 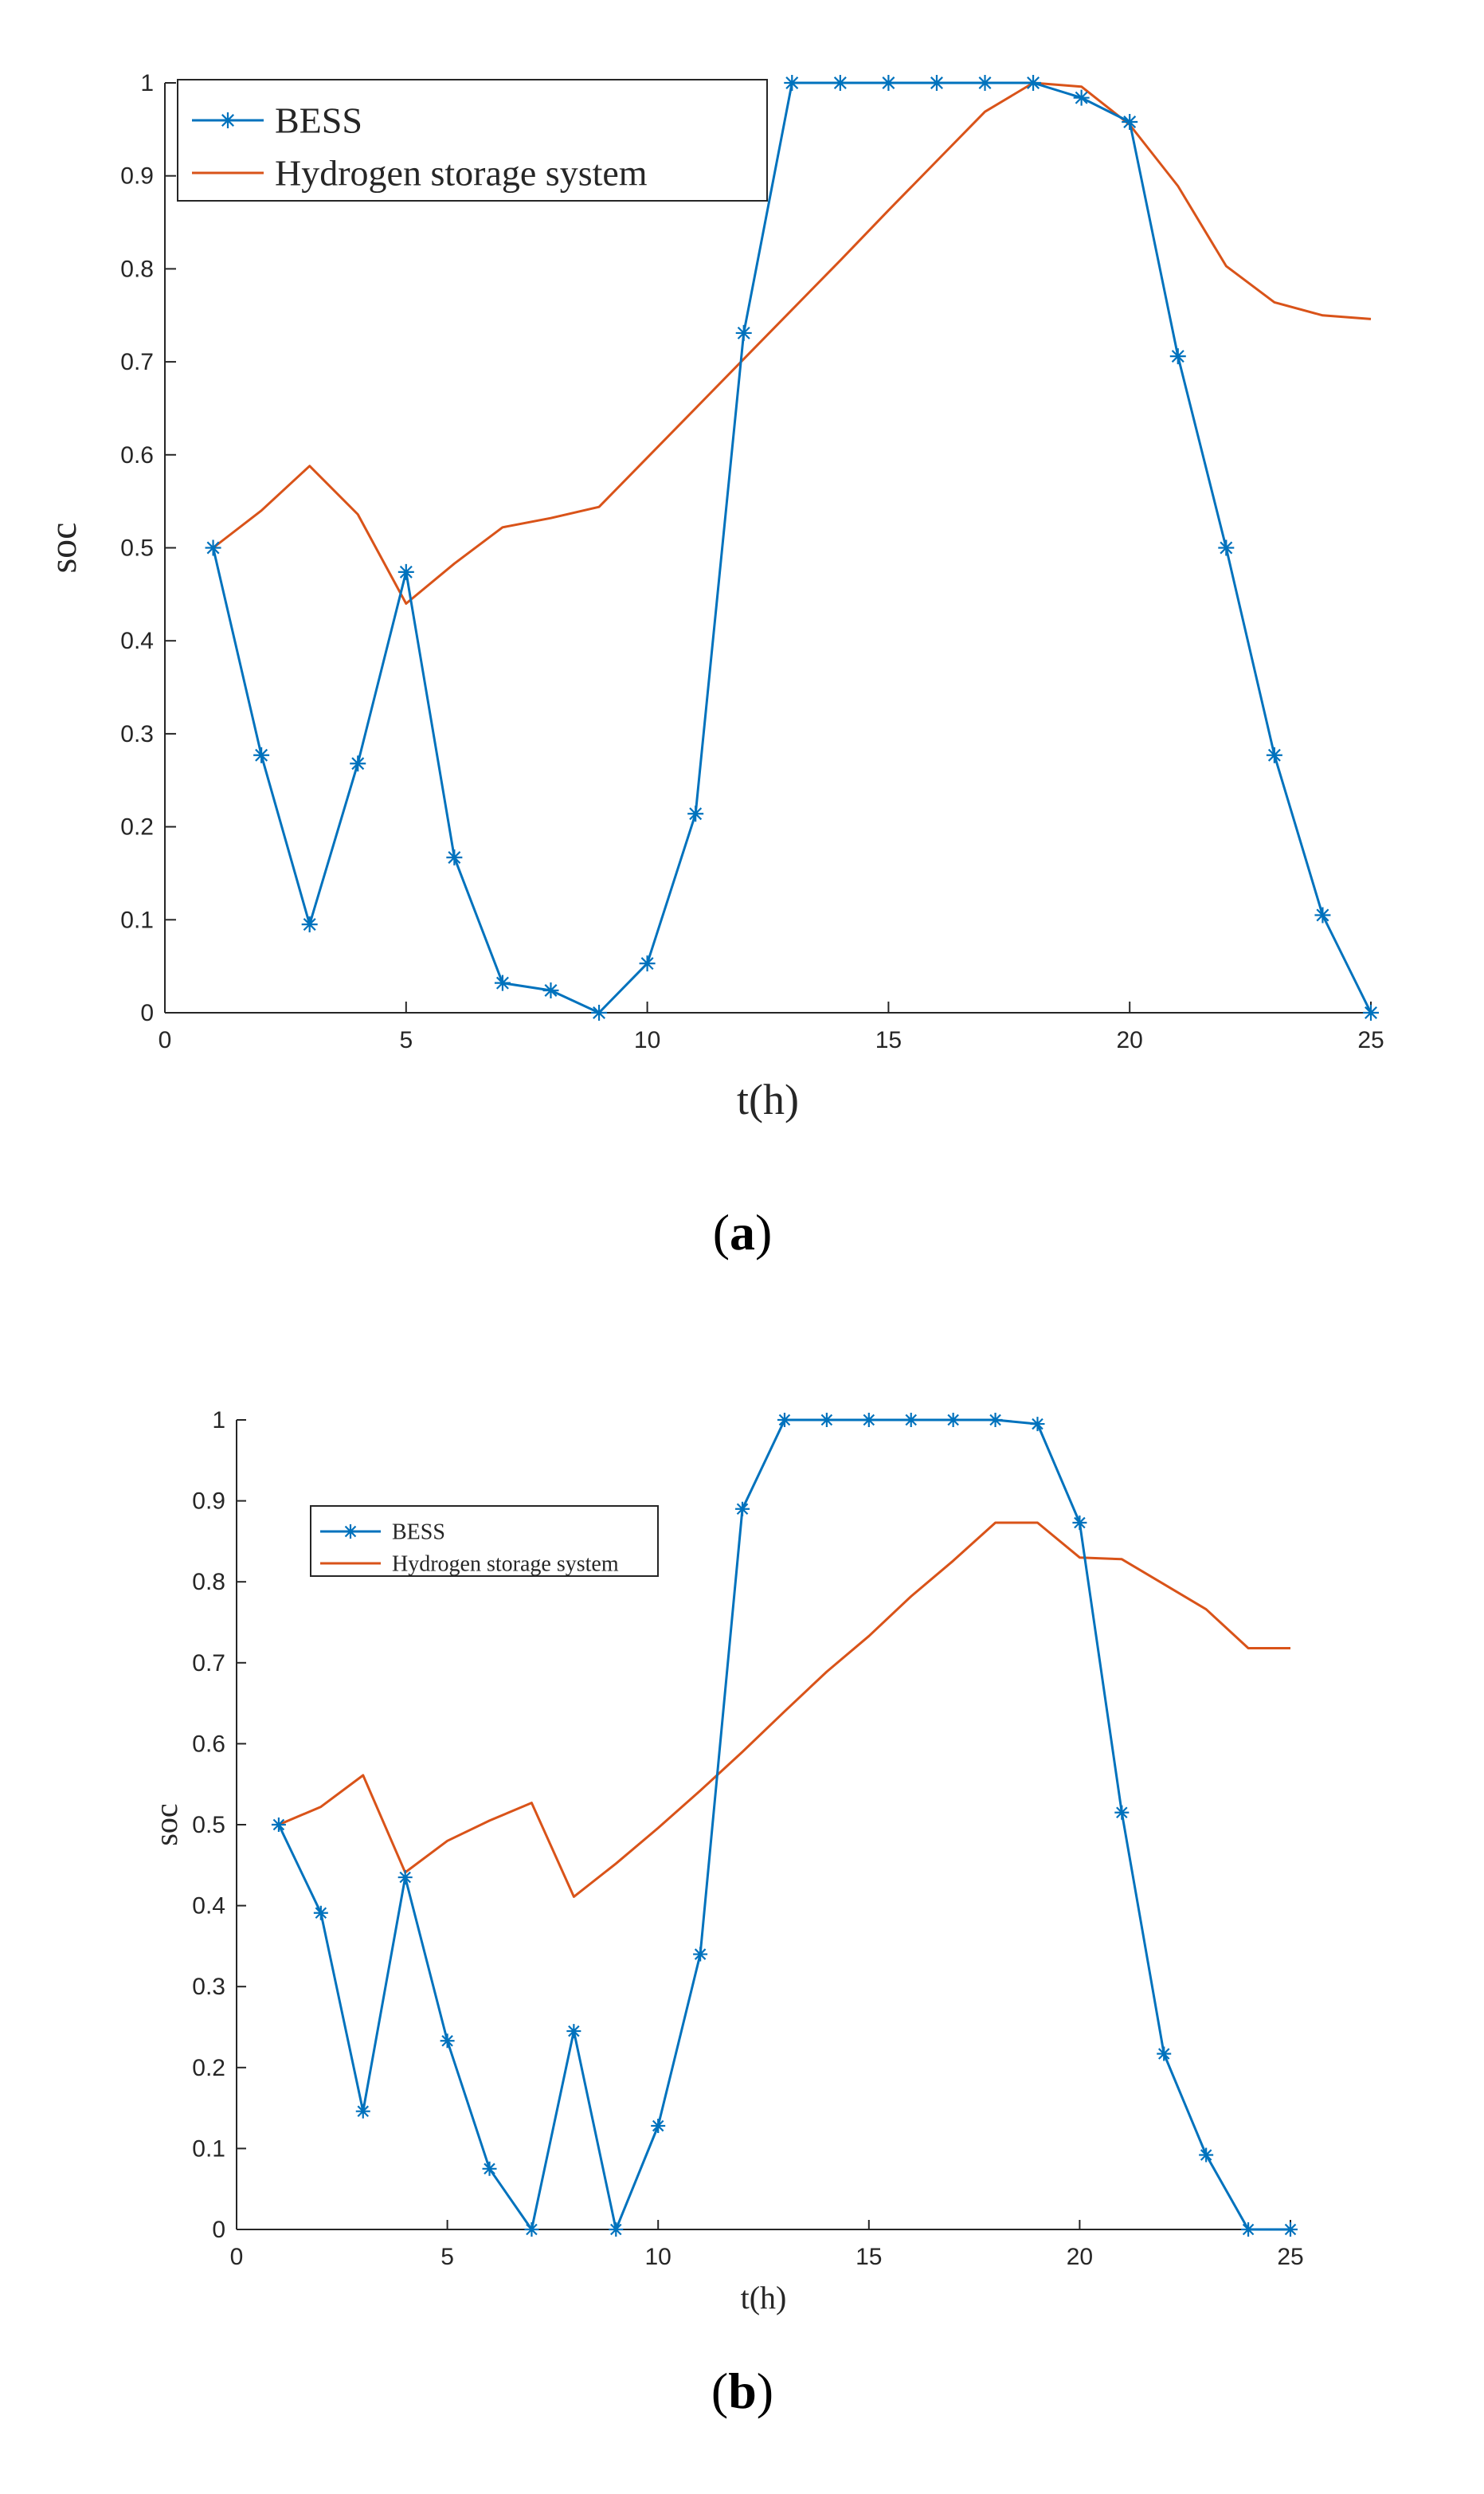 What do you see at coordinates (448, 2257) in the screenshot?
I see `panel-b-x-tick-label: 5` at bounding box center [448, 2257].